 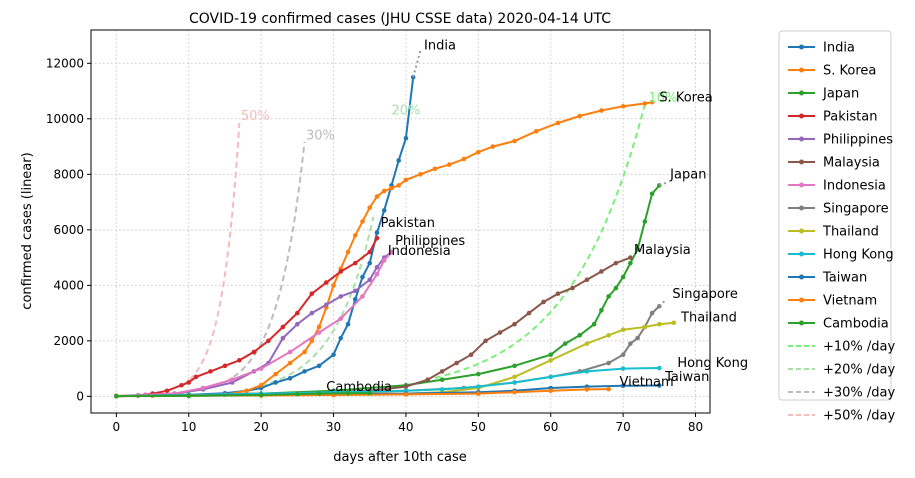 I want to click on series-label-pakistan: Pakistan, so click(x=408, y=223).